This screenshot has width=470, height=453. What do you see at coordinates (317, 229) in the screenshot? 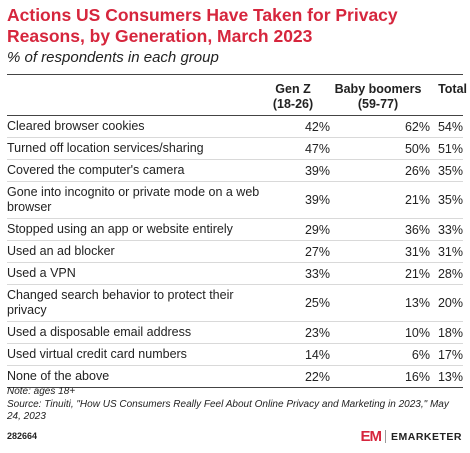
I see `table-cell: 29%` at bounding box center [317, 229].